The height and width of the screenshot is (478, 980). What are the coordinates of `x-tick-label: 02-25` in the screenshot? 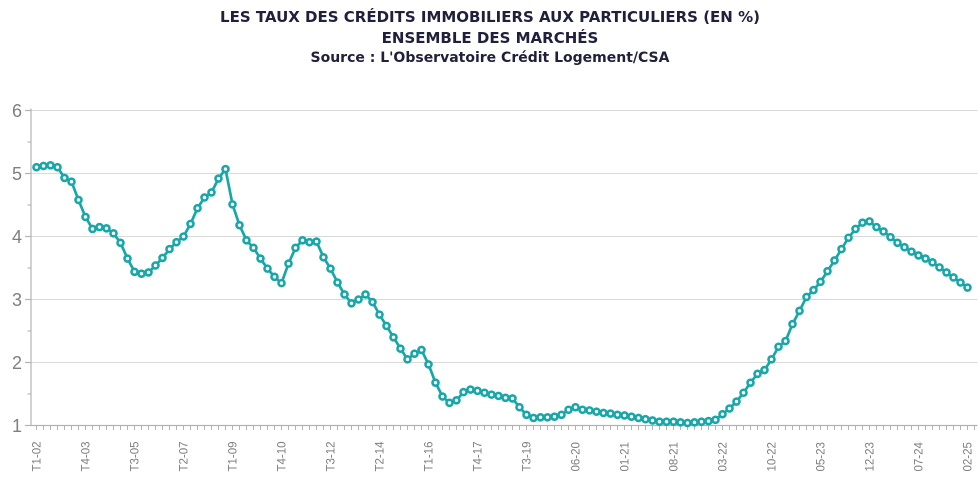 It's located at (969, 456).